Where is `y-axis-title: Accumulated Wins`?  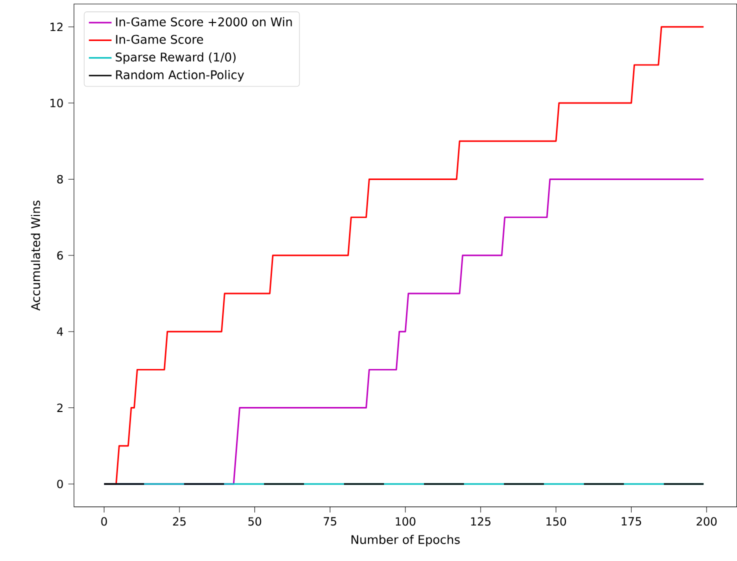 y-axis-title: Accumulated Wins is located at coordinates (35, 255).